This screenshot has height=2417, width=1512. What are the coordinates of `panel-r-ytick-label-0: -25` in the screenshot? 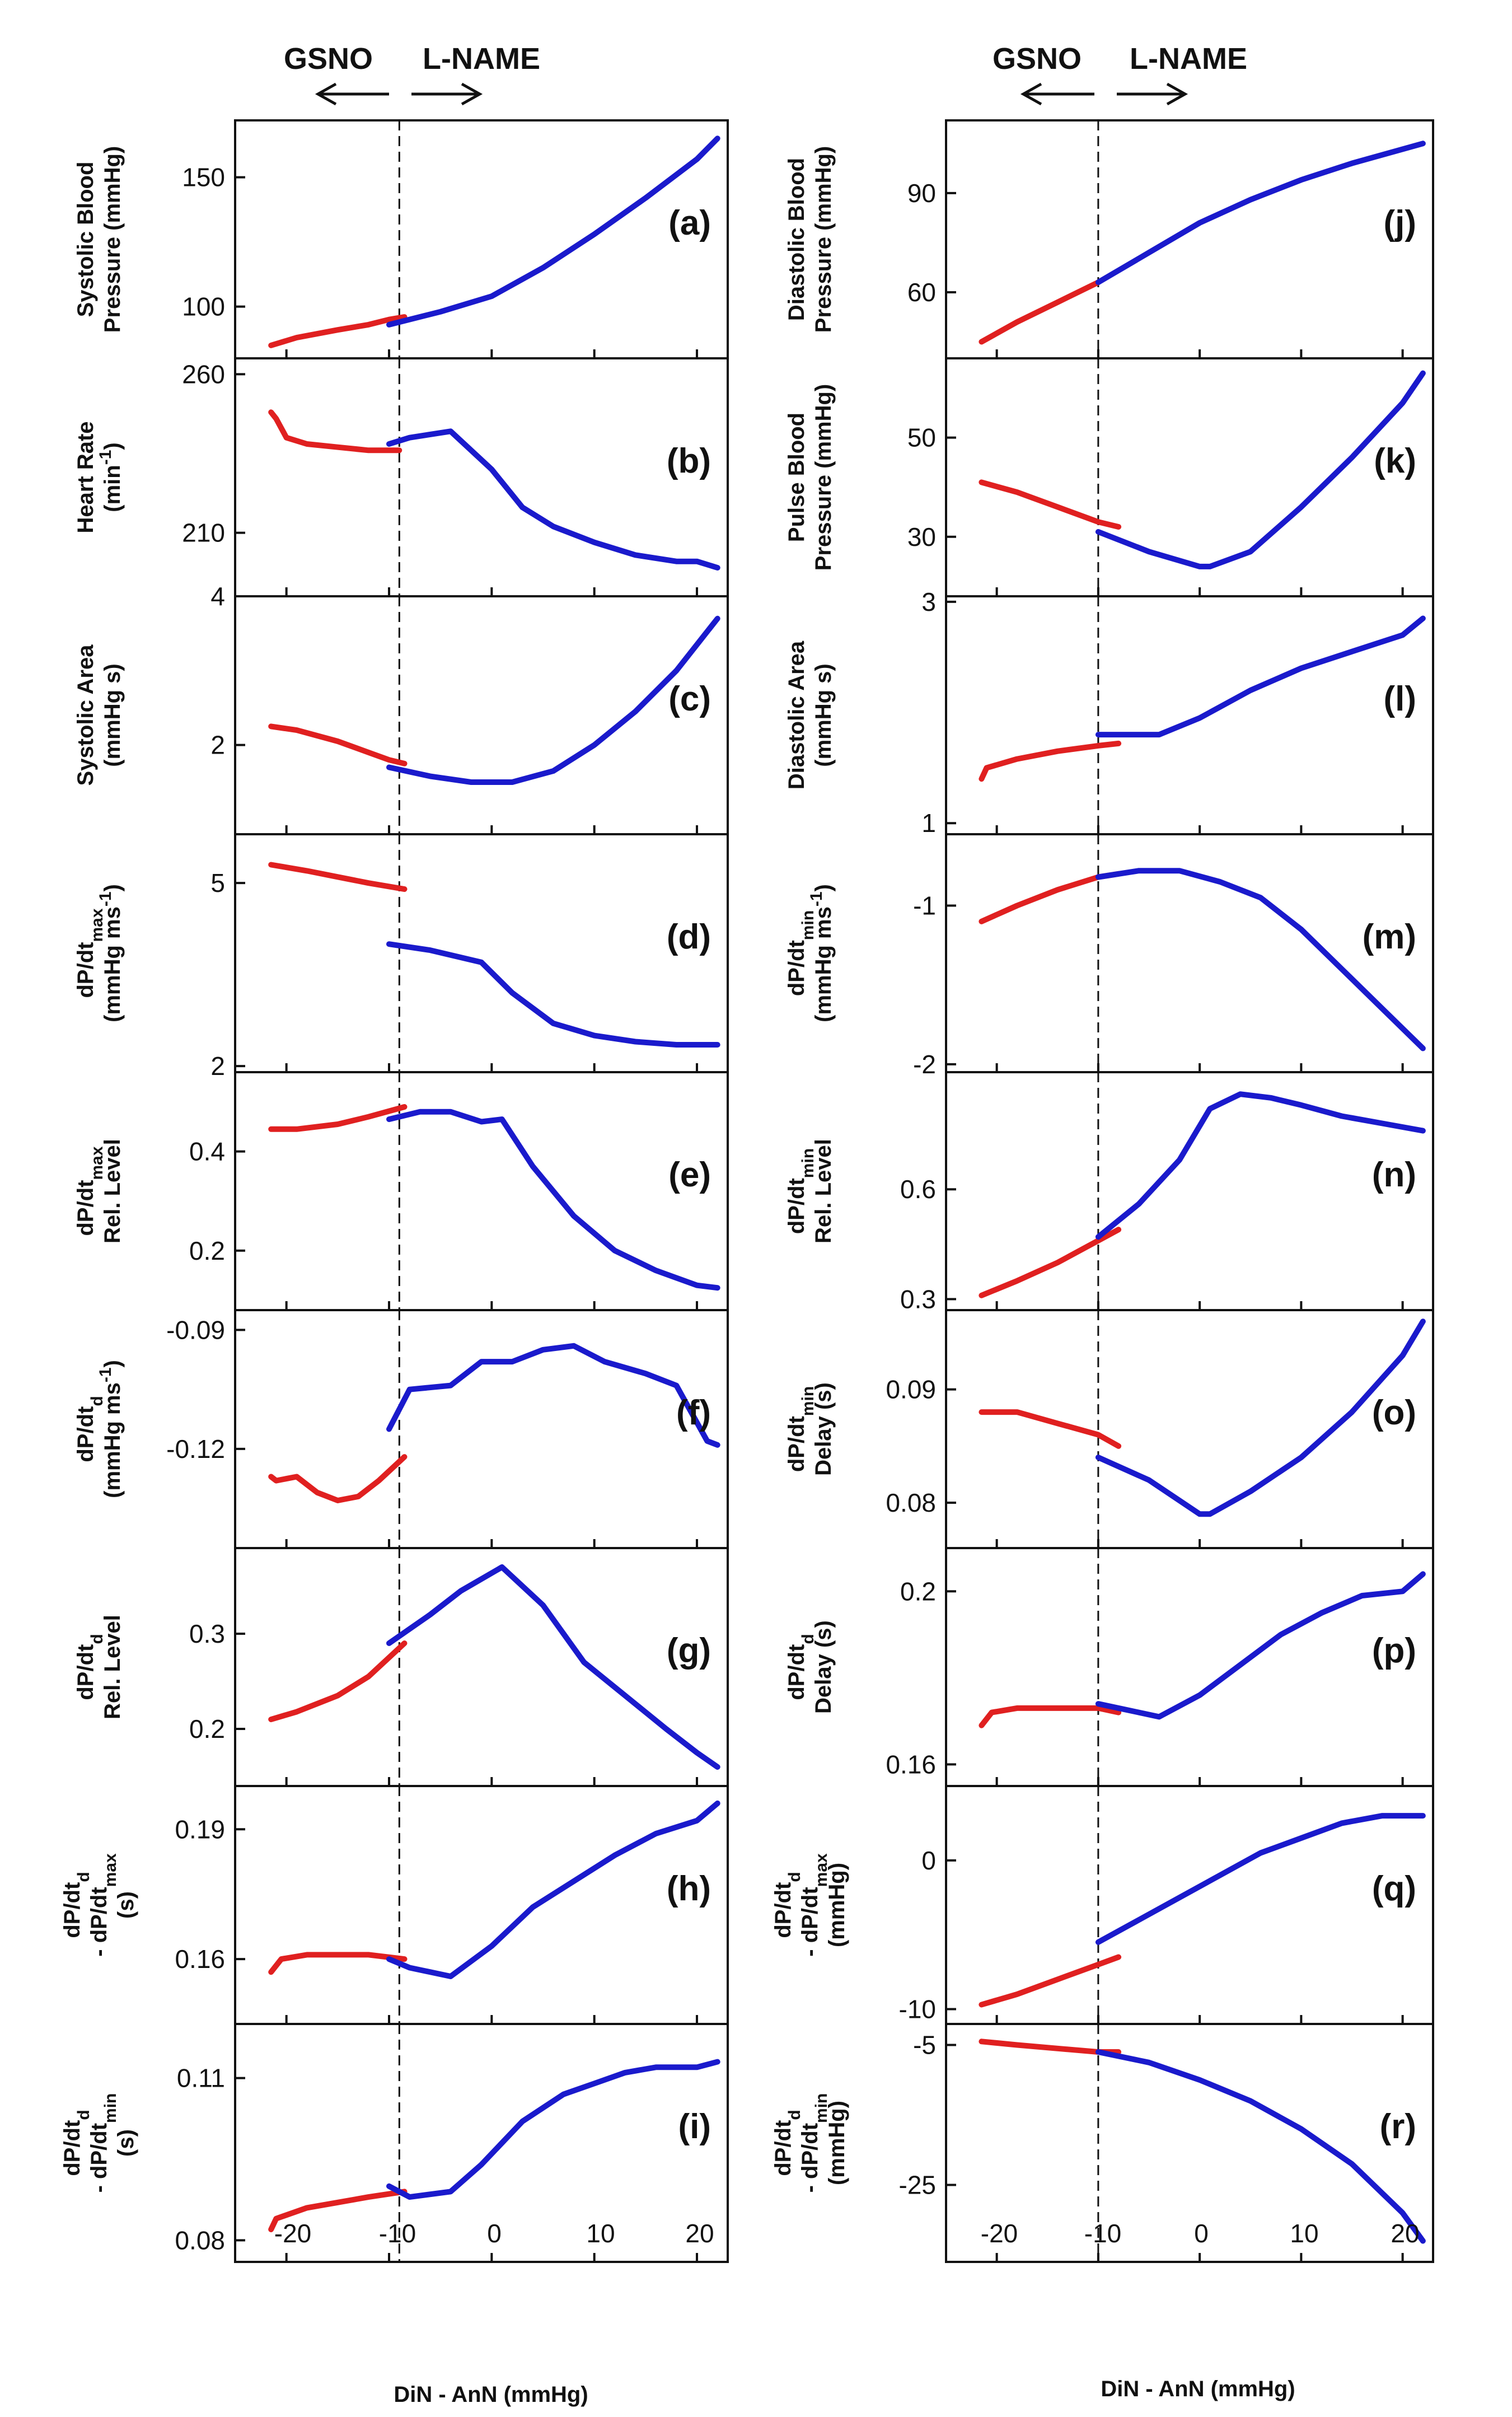 It's located at (917, 2185).